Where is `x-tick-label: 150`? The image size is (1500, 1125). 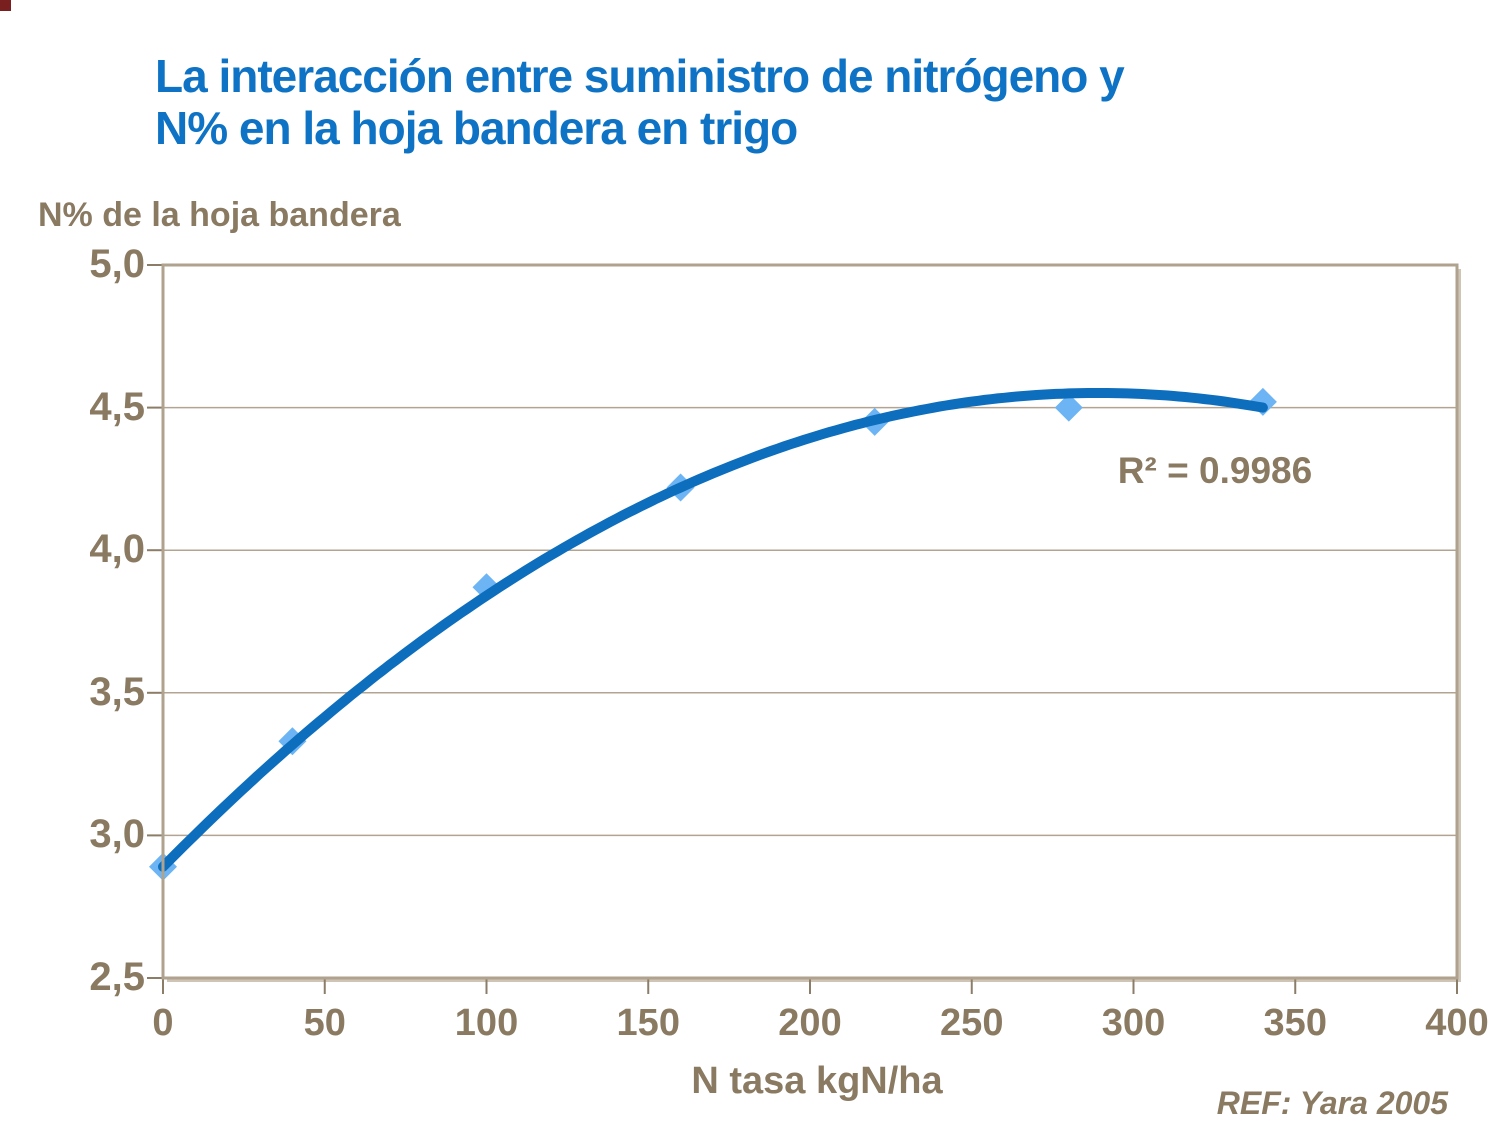 x-tick-label: 150 is located at coordinates (648, 1023).